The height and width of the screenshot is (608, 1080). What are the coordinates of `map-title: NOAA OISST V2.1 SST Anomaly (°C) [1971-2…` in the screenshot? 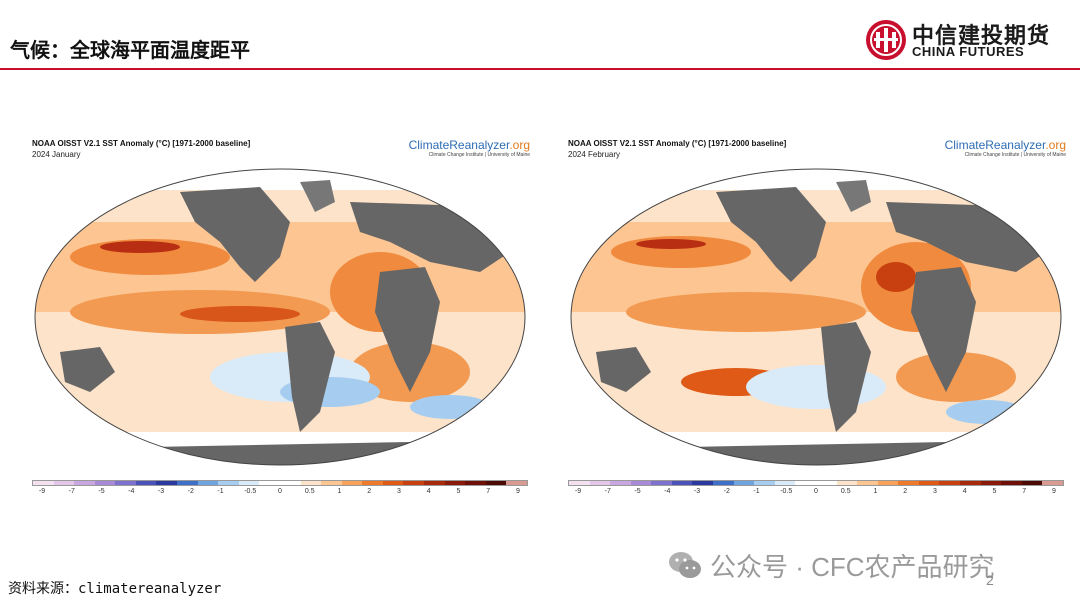 It's located at (677, 143).